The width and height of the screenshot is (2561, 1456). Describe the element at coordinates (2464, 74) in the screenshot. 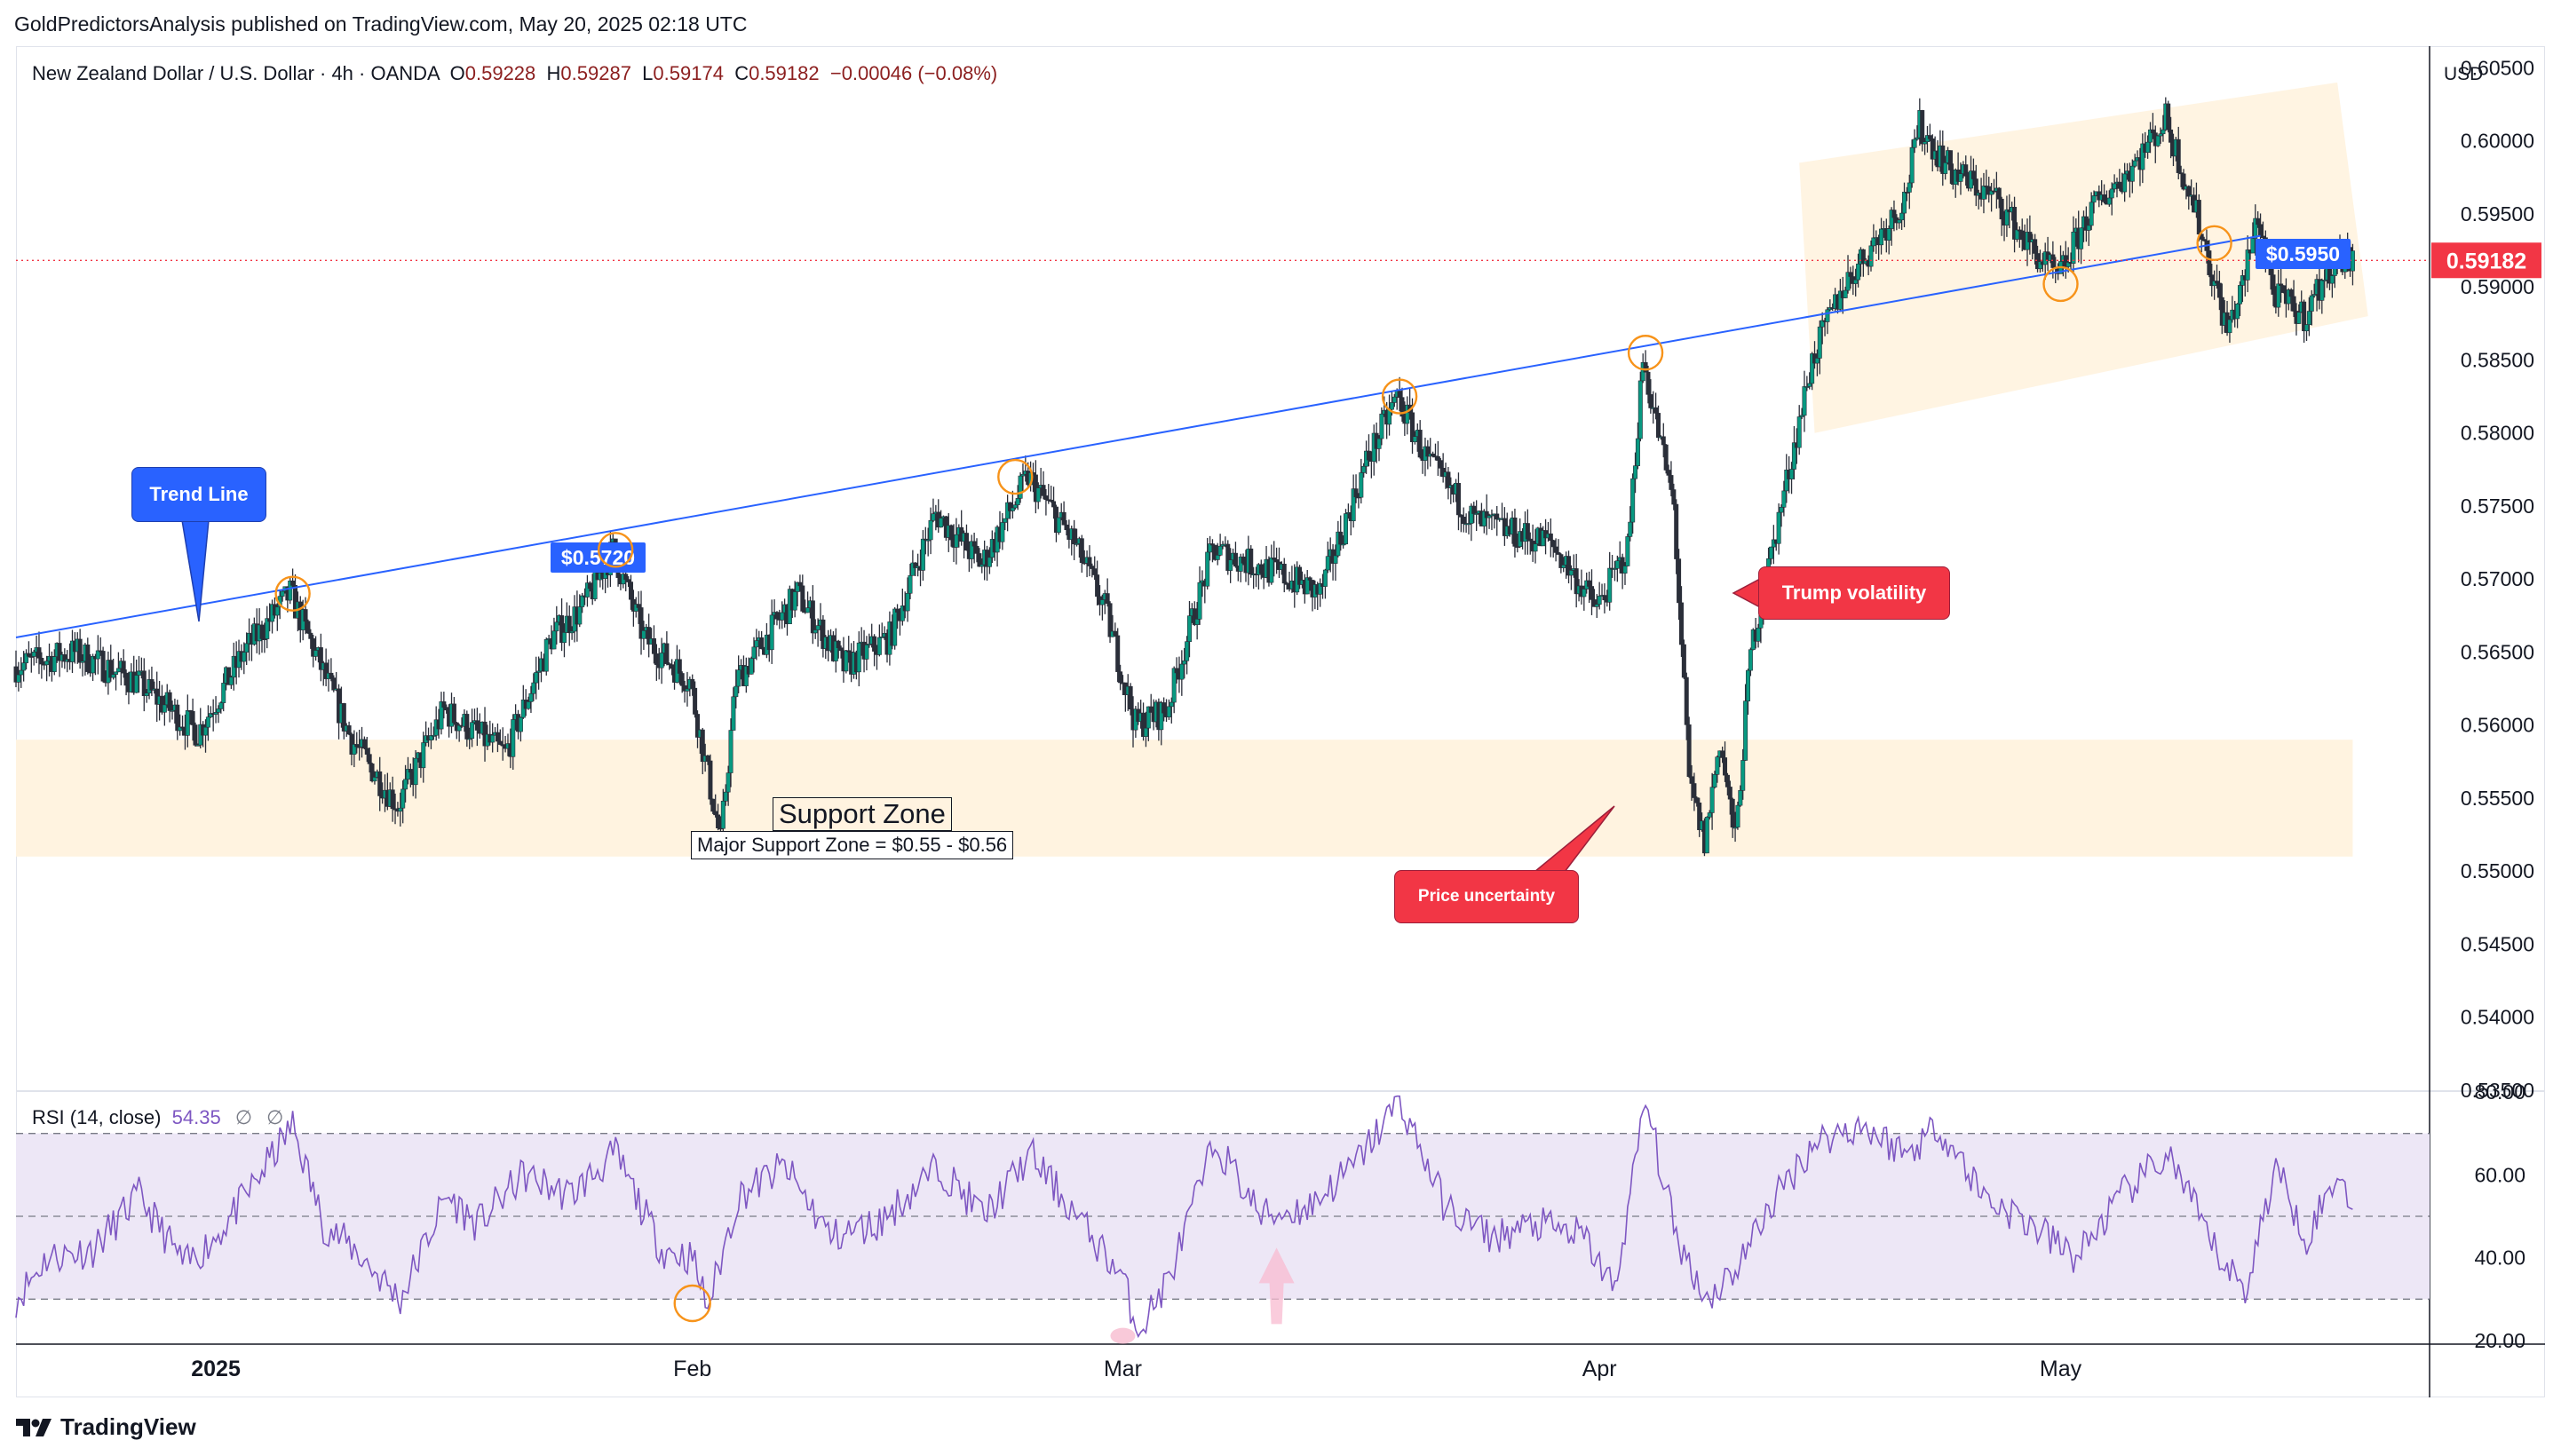

I see `currency-label: USD` at that location.